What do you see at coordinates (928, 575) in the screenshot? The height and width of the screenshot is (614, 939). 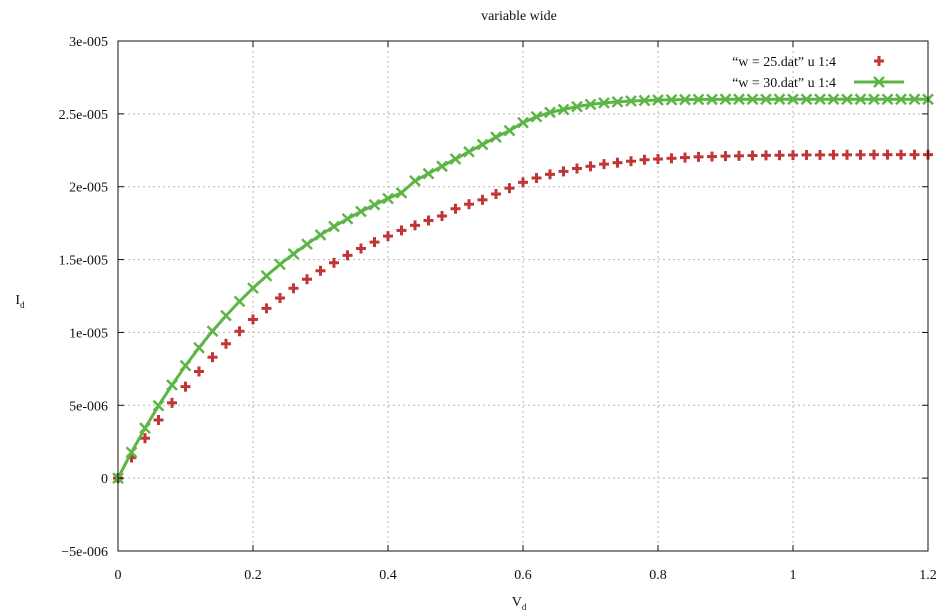 I see `x-tick-label: 1.2` at bounding box center [928, 575].